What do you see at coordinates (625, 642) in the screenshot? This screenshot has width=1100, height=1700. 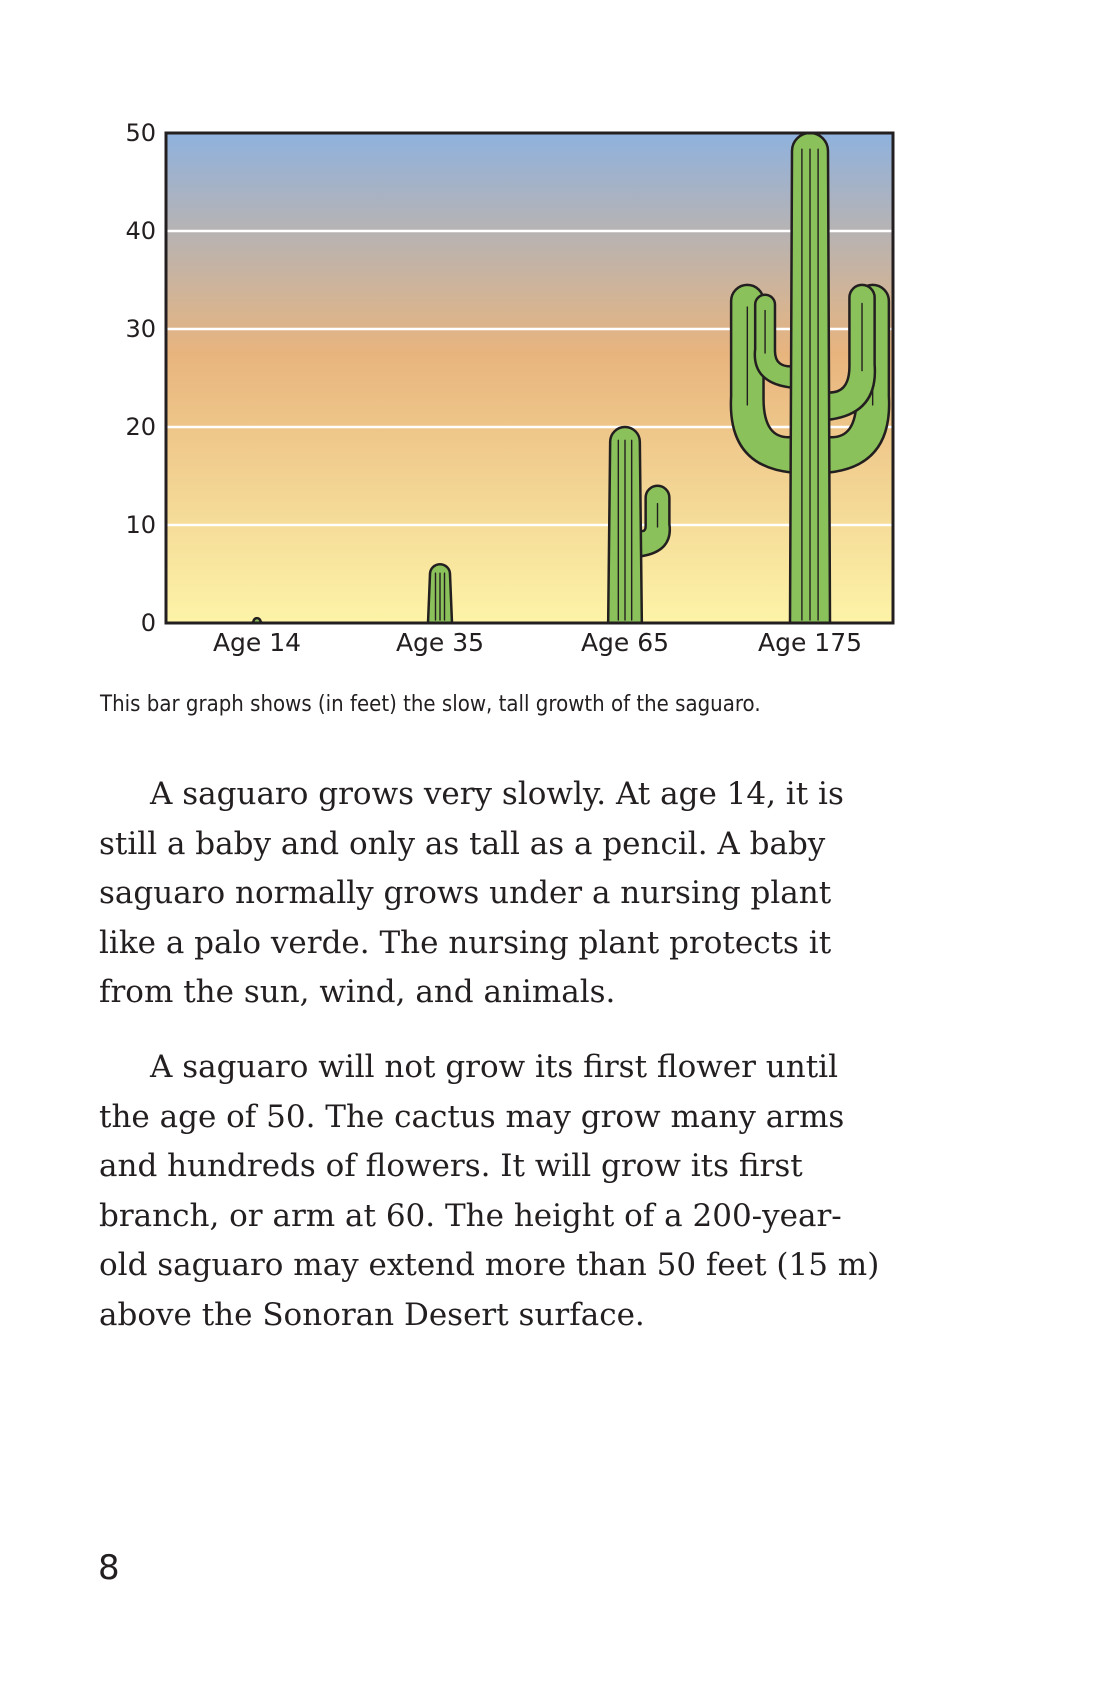 I see `x-tick-label: Age 65` at bounding box center [625, 642].